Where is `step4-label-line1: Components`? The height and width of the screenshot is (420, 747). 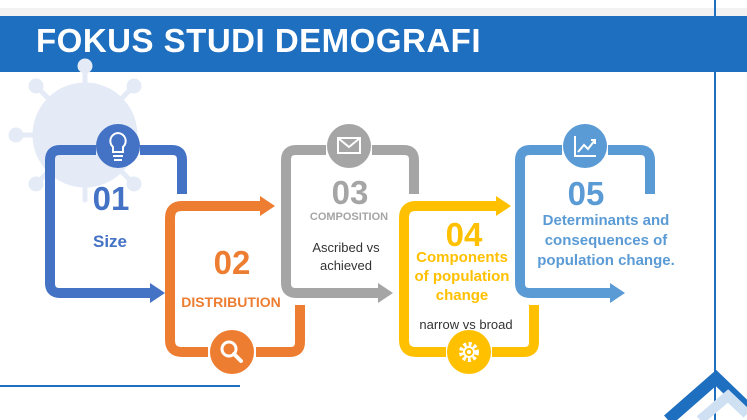 step4-label-line1: Components is located at coordinates (462, 257).